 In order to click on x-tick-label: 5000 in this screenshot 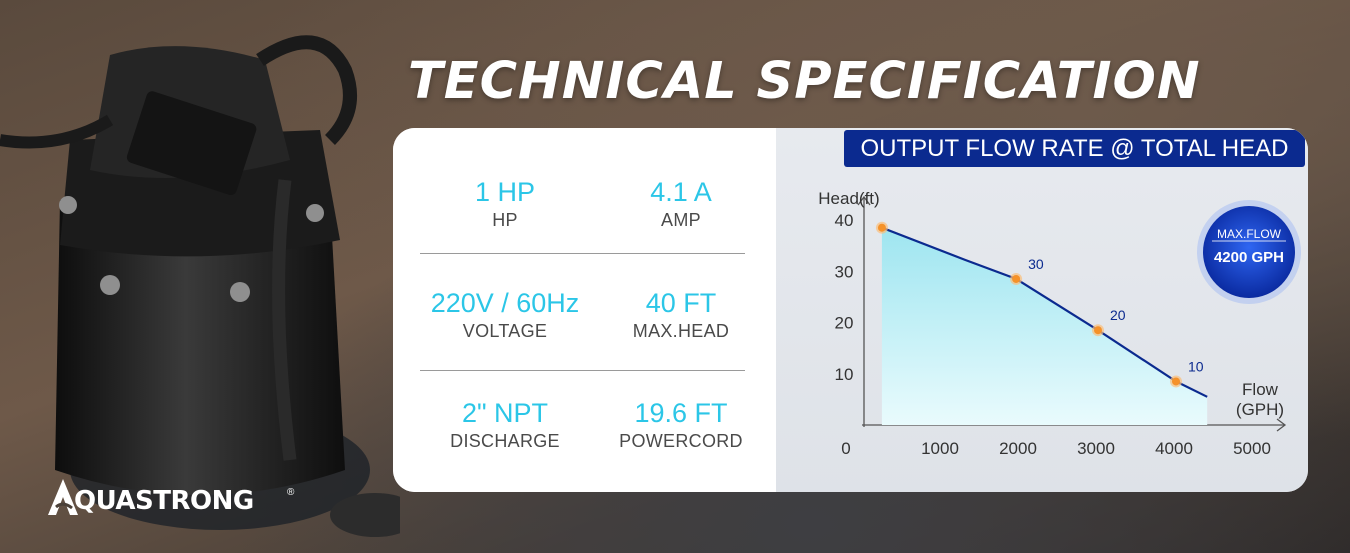, I will do `click(1252, 448)`.